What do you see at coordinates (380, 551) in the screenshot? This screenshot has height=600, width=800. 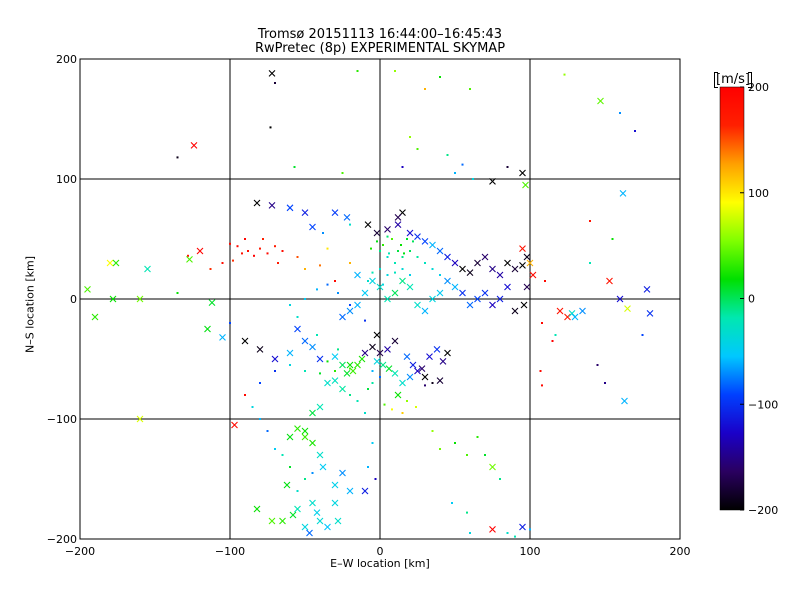 I see `x-tick-label: 0` at bounding box center [380, 551].